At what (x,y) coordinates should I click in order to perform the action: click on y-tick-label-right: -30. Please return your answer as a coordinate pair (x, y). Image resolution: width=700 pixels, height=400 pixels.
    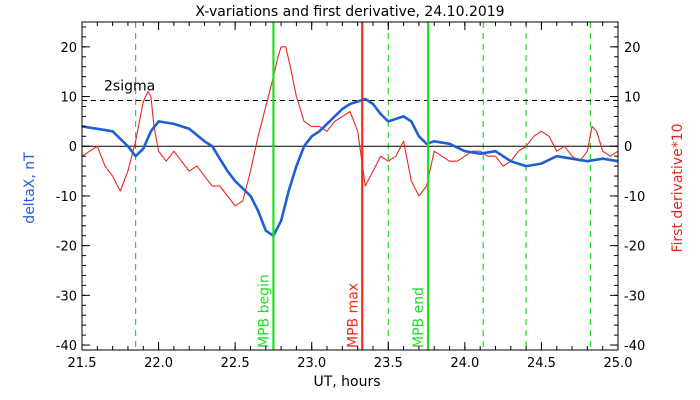
    Looking at the image, I should click on (634, 296).